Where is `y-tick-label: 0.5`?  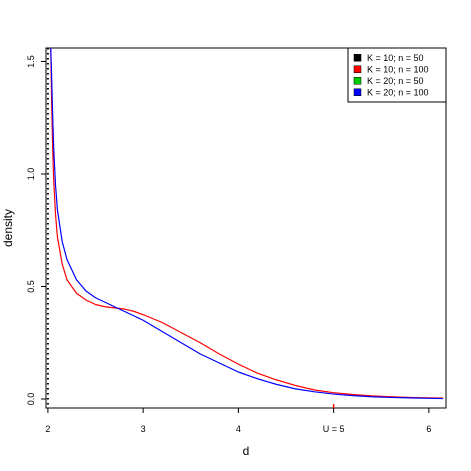
y-tick-label: 0.5 is located at coordinates (31, 286).